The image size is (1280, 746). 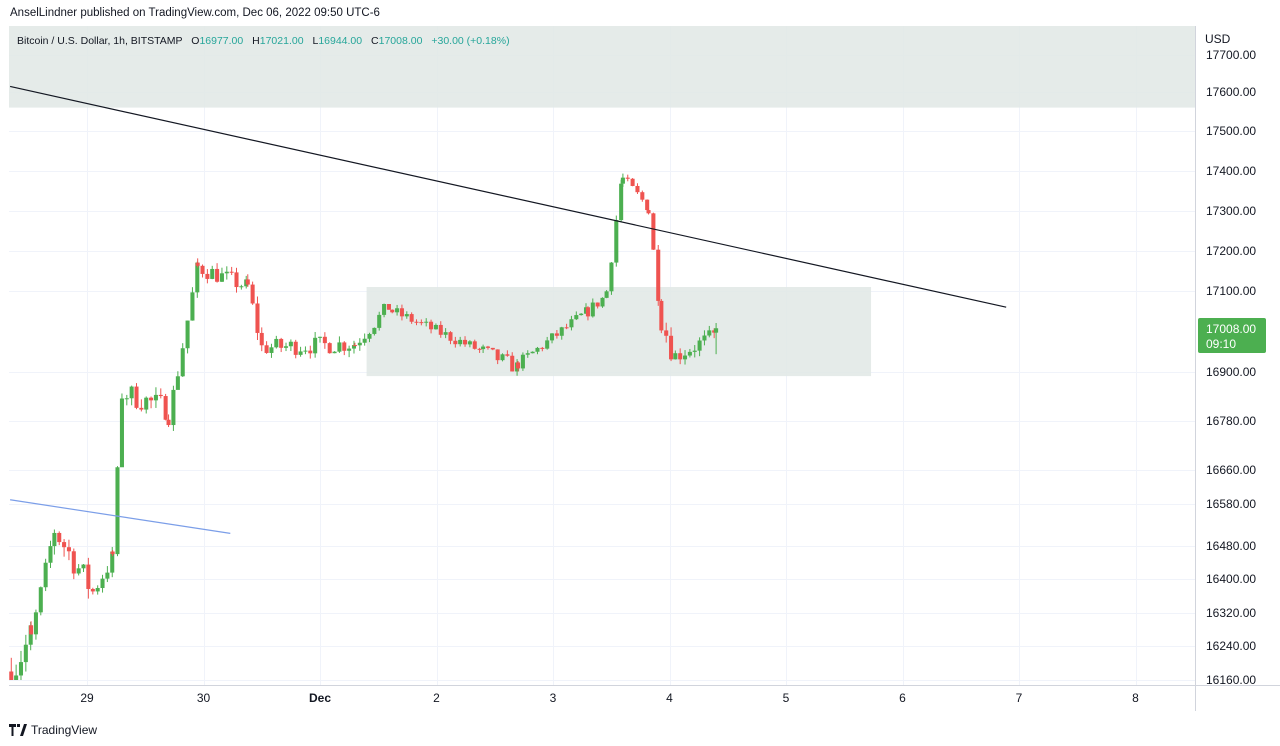 I want to click on time-tick-5: 4, so click(x=669, y=698).